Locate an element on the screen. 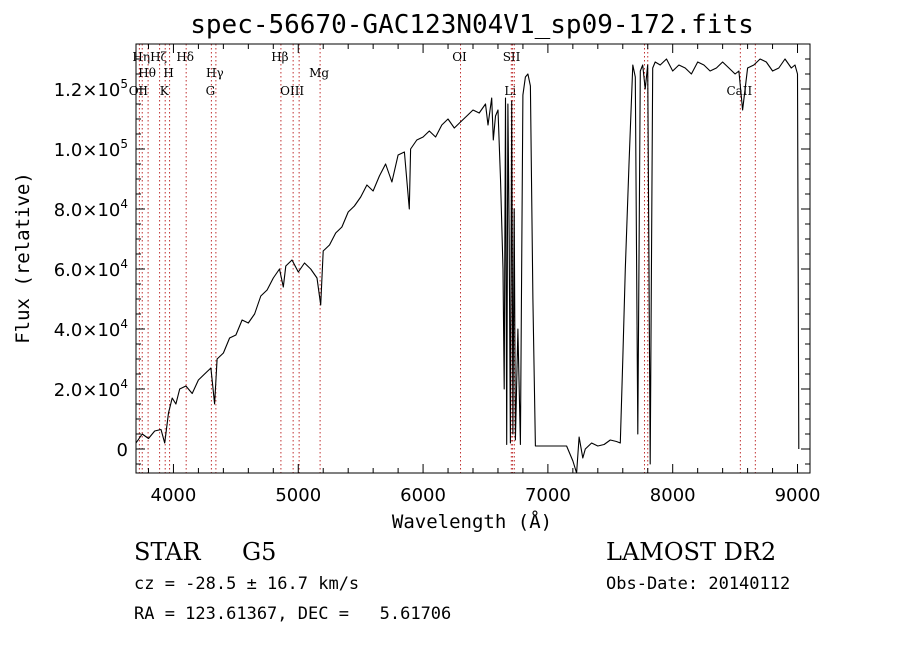 This screenshot has width=900, height=649. line-marker-label: Hγ is located at coordinates (215, 73).